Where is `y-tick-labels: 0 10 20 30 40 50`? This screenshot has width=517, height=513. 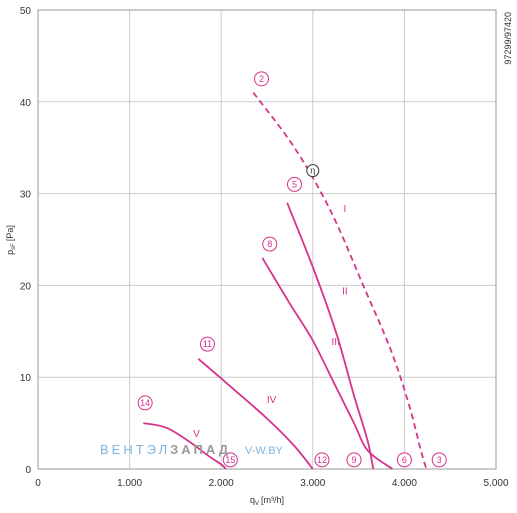 y-tick-labels: 0 10 20 30 40 50 is located at coordinates (26, 241).